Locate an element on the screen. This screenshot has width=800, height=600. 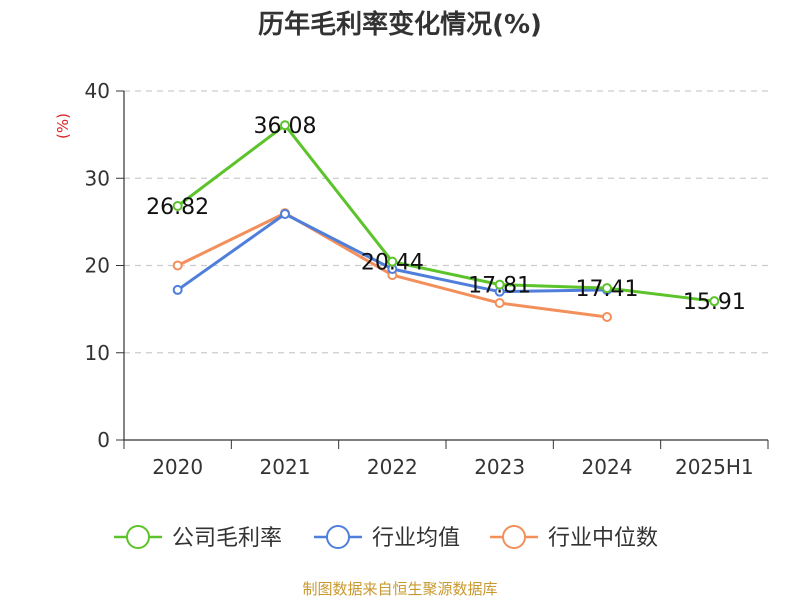
y-tick-label: 20 is located at coordinates (97, 266).